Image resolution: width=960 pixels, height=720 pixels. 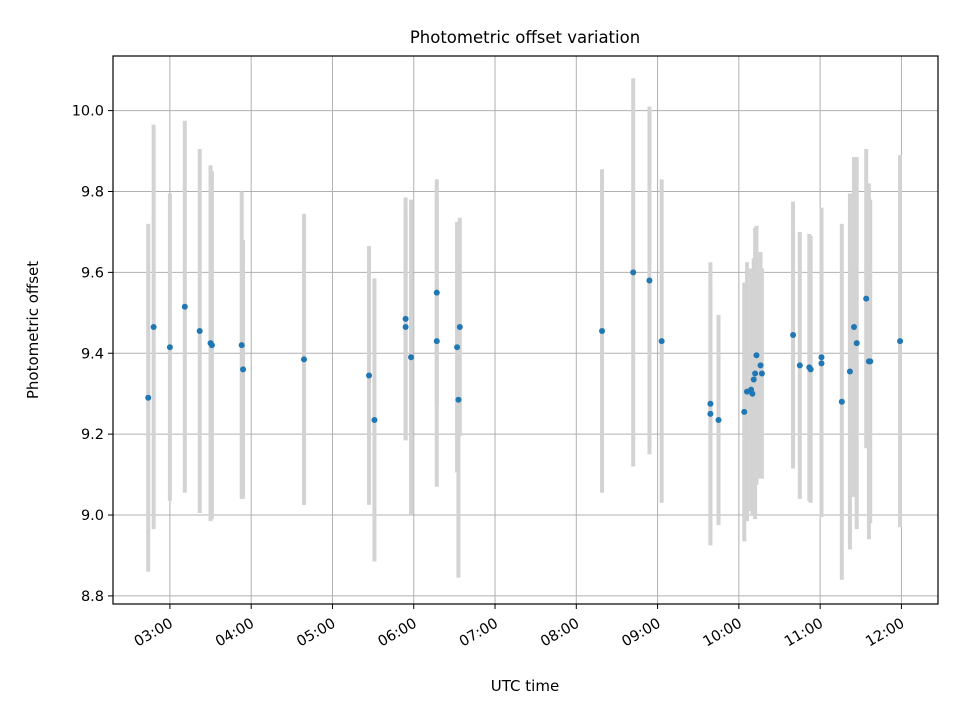 I want to click on x-tick-label: 10:00, so click(x=723, y=633).